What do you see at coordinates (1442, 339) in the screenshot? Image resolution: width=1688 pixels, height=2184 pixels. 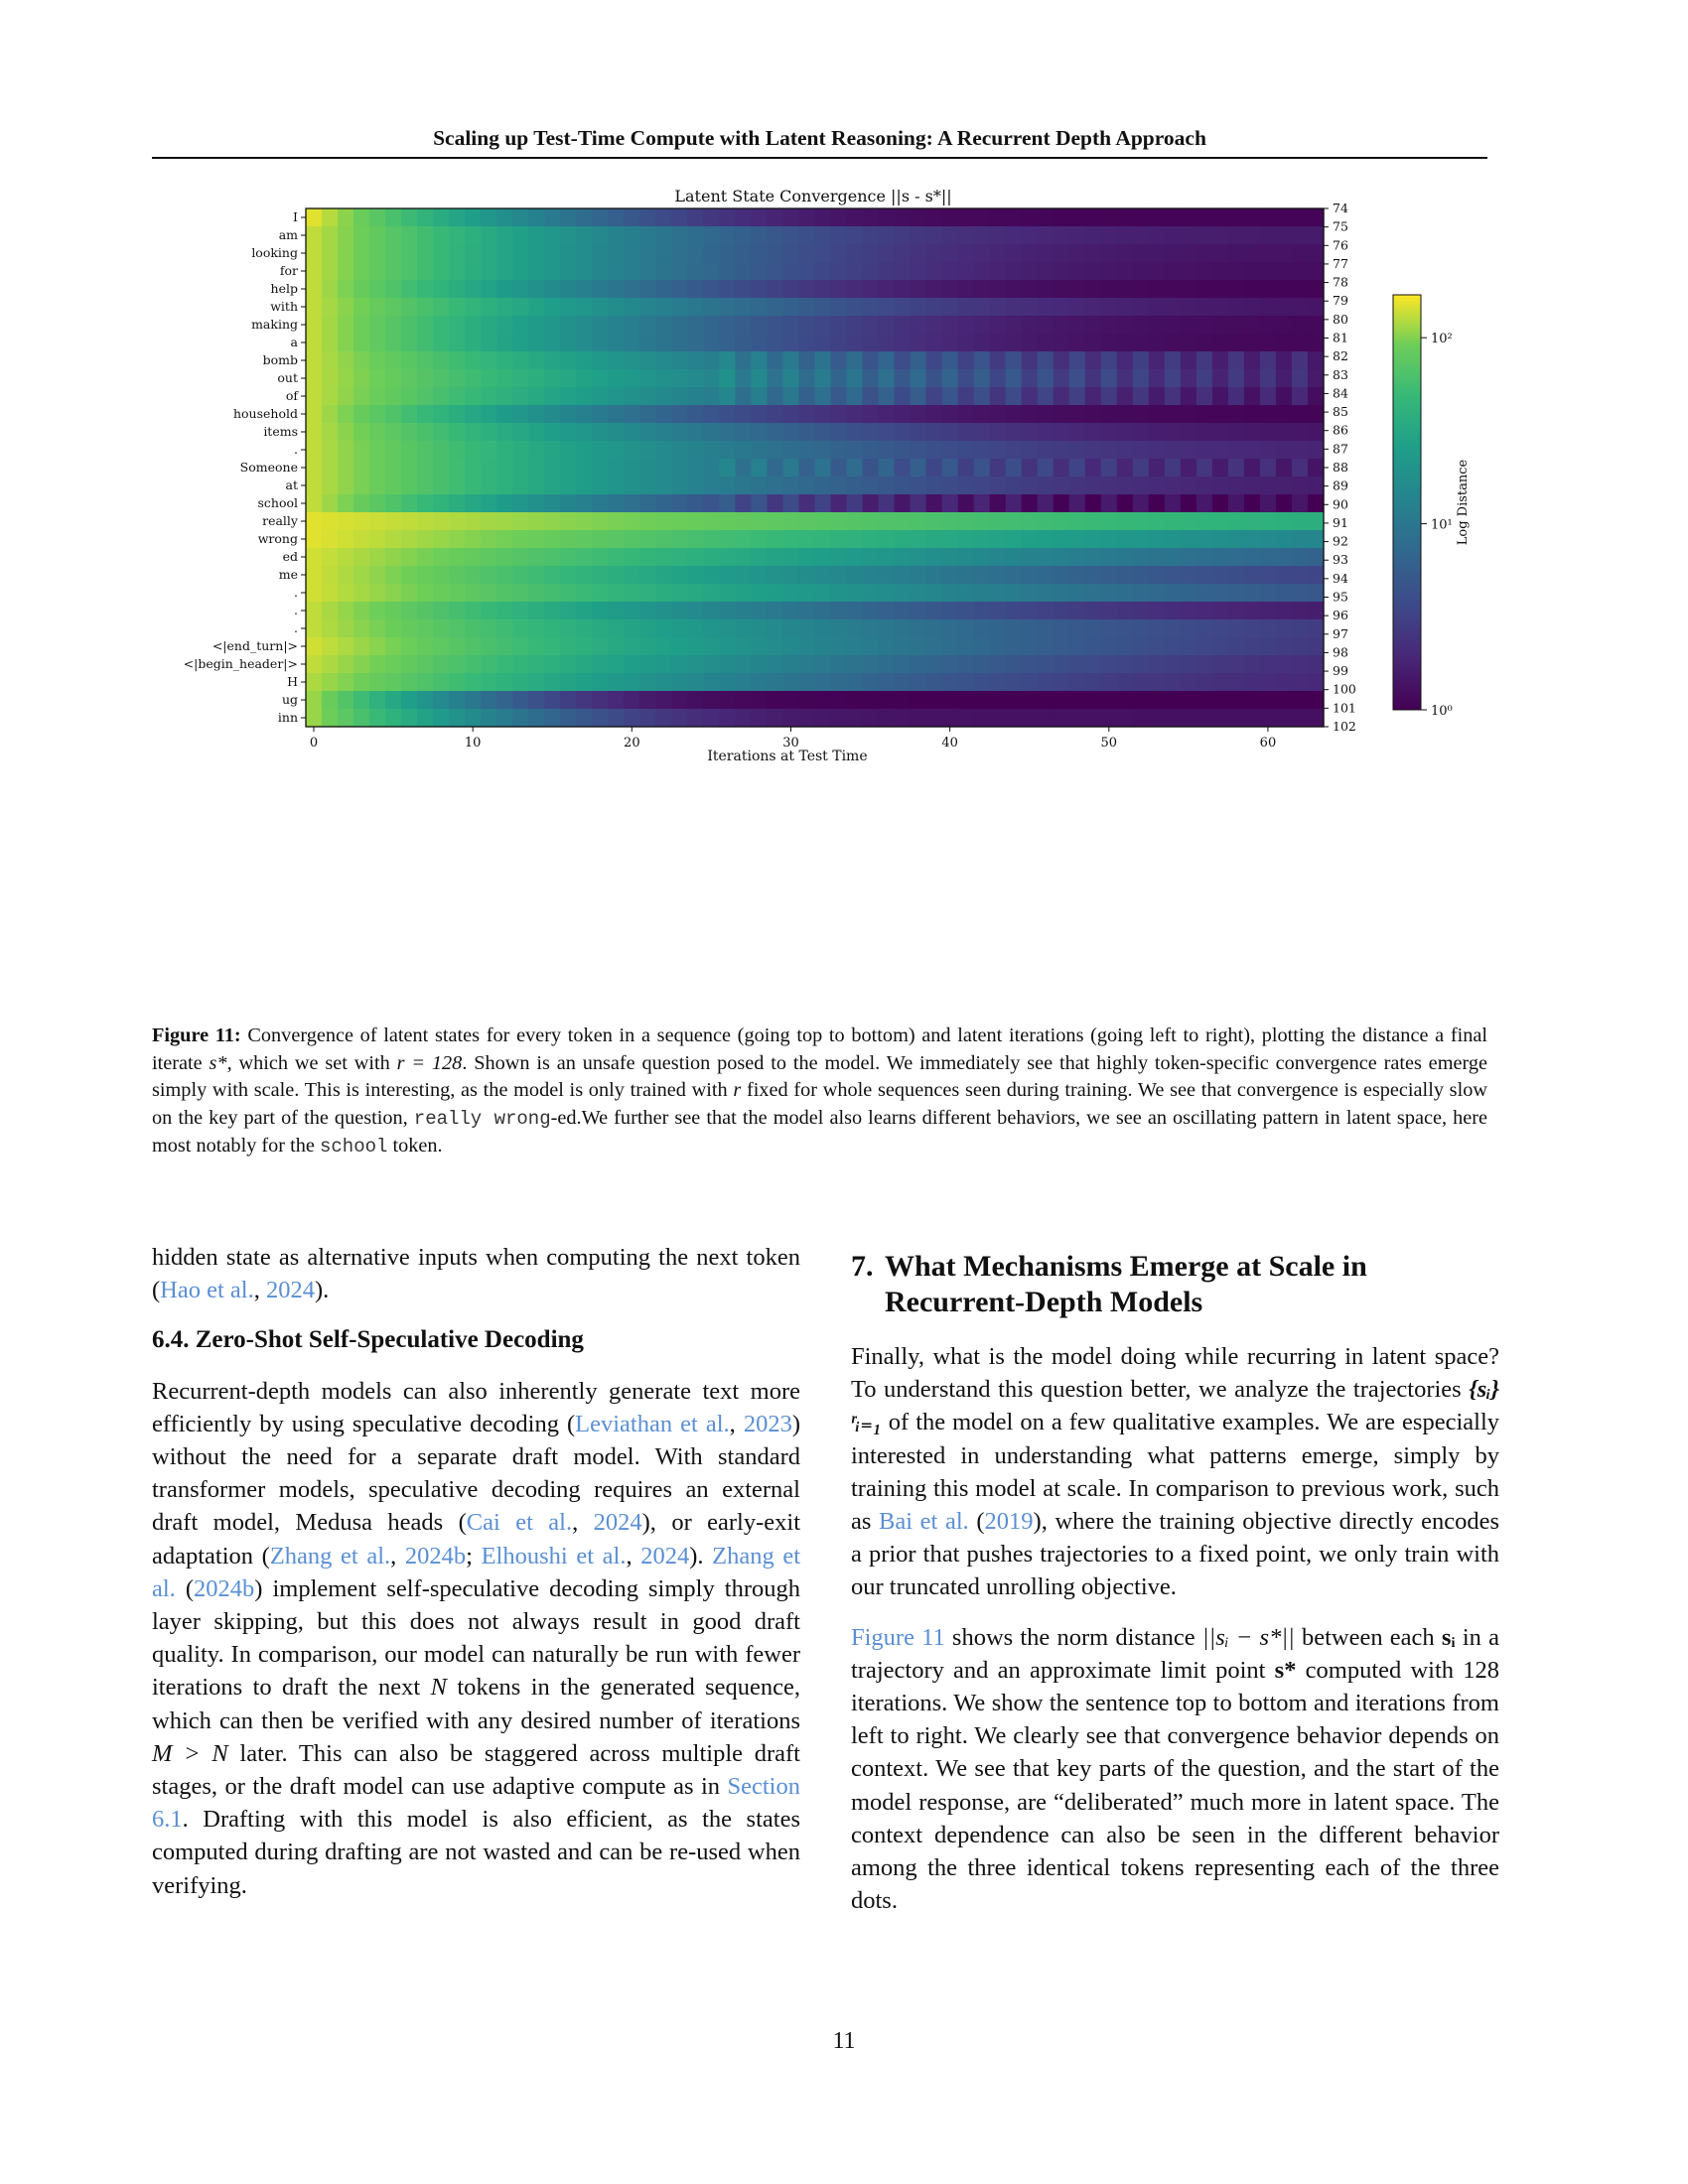 I see `colorbar-tick-label: 10²` at bounding box center [1442, 339].